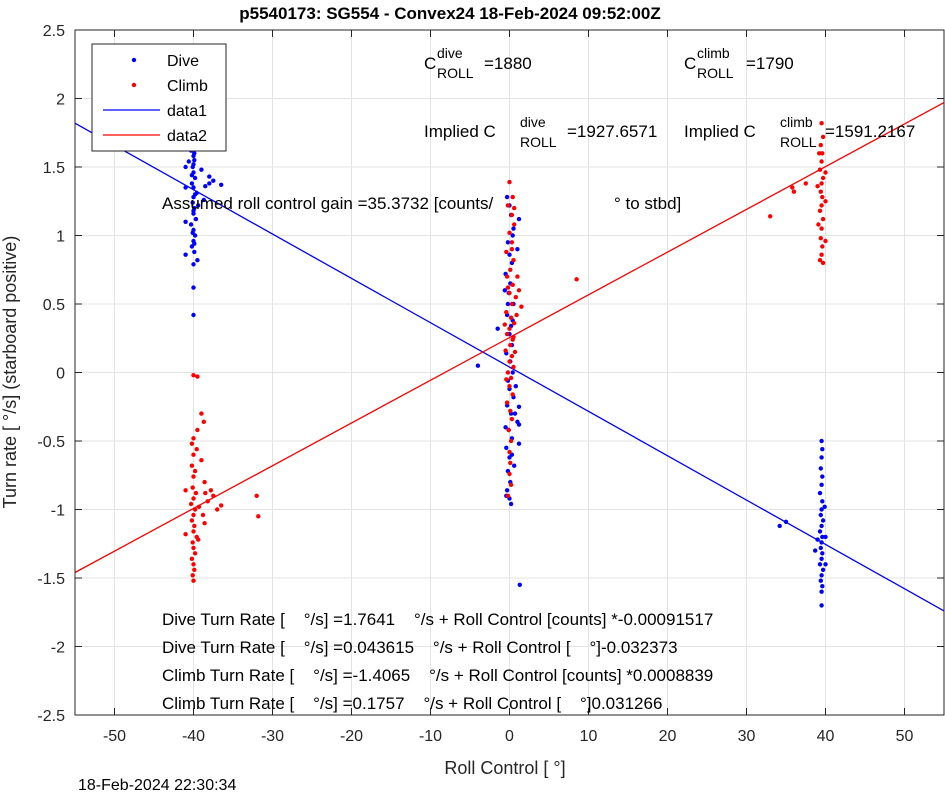  What do you see at coordinates (187, 136) in the screenshot?
I see `legend-data2-label: data2` at bounding box center [187, 136].